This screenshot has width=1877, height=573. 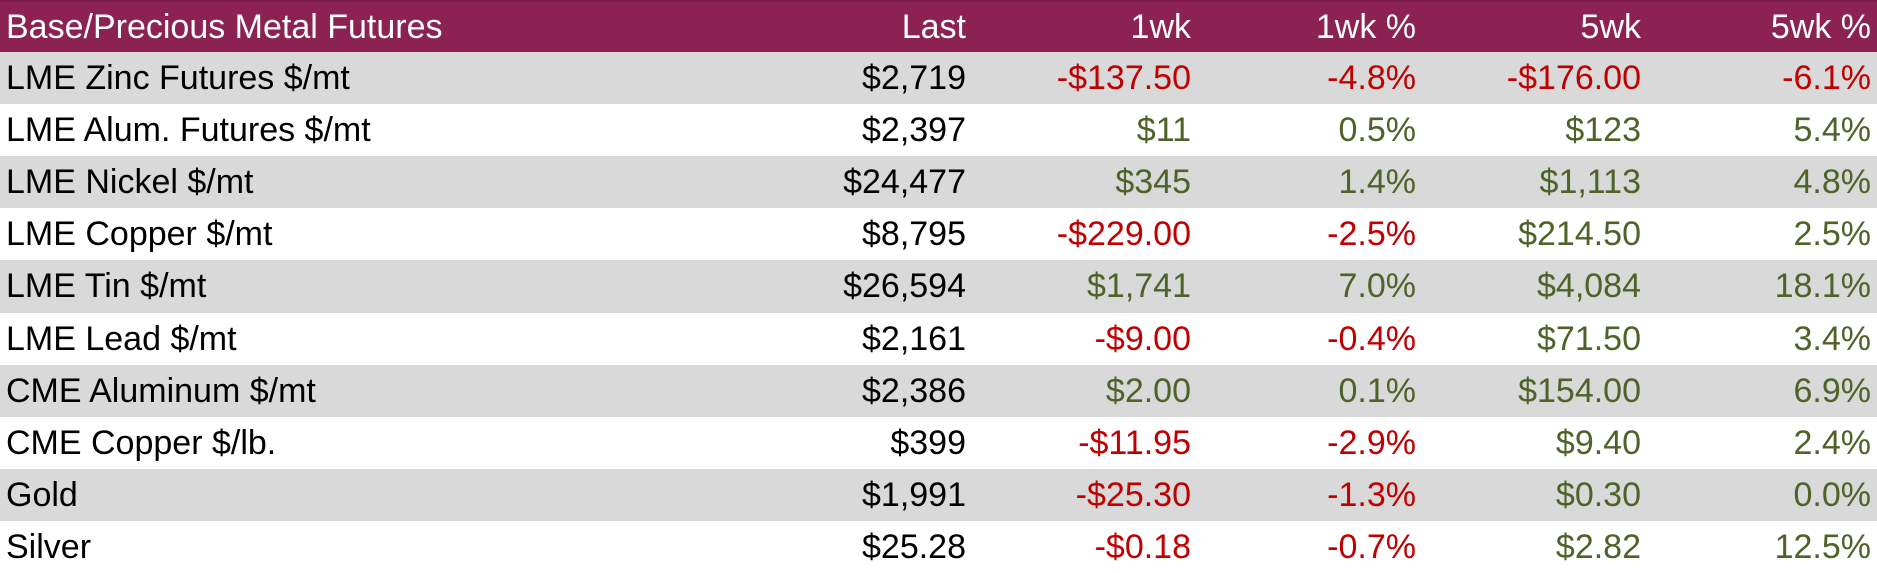 What do you see at coordinates (1820, 27) in the screenshot?
I see `header-5wk-pct: 5wk %` at bounding box center [1820, 27].